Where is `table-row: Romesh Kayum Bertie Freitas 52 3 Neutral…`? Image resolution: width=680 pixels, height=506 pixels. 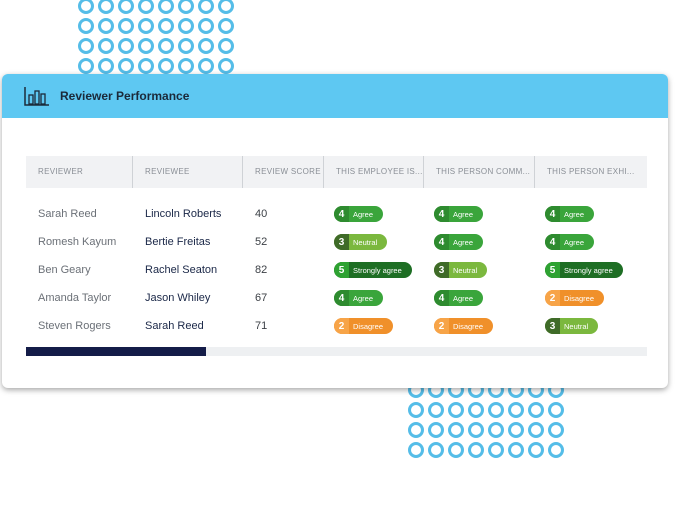
table-row: Romesh Kayum Bertie Freitas 52 3 Neutral… is located at coordinates (336, 242).